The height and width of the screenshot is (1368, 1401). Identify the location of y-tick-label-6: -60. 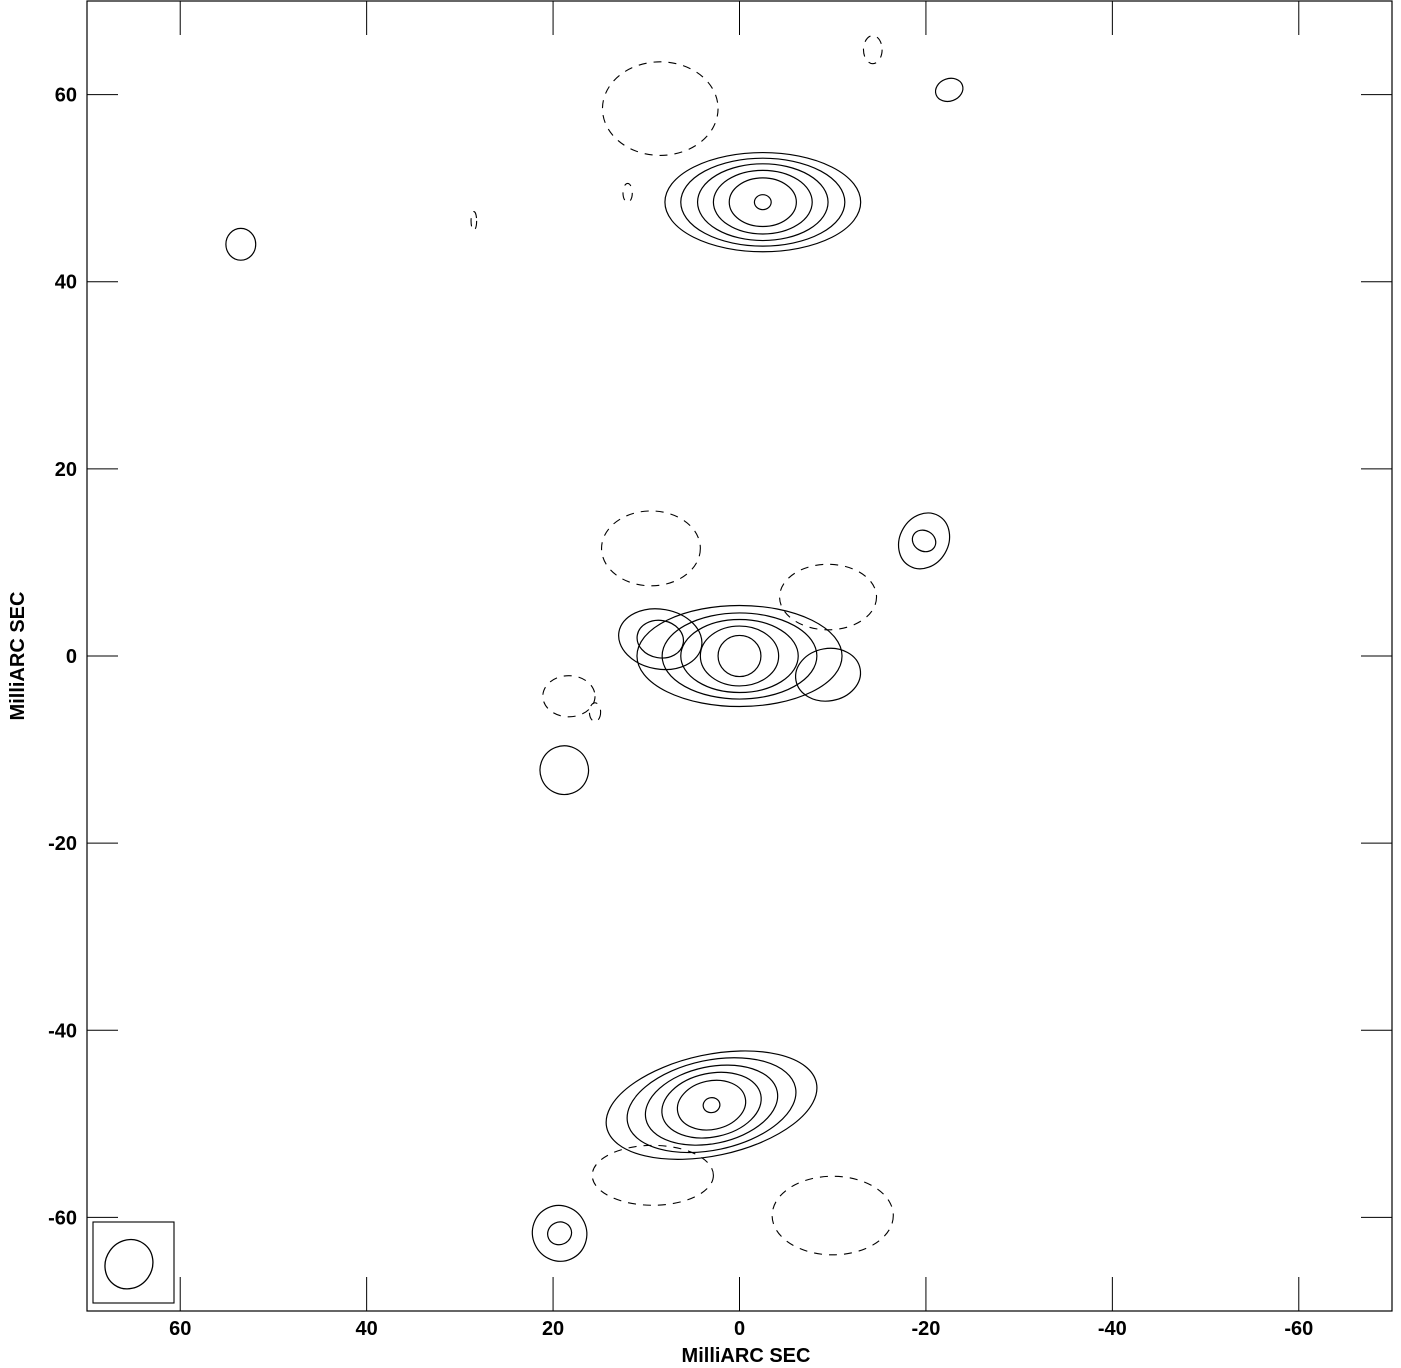
(62, 1218).